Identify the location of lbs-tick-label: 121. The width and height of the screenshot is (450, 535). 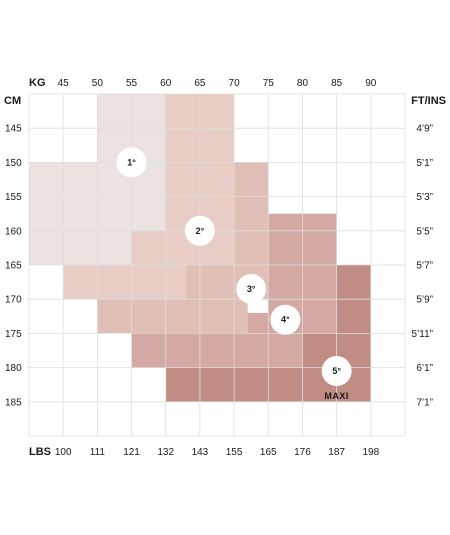
(131, 452).